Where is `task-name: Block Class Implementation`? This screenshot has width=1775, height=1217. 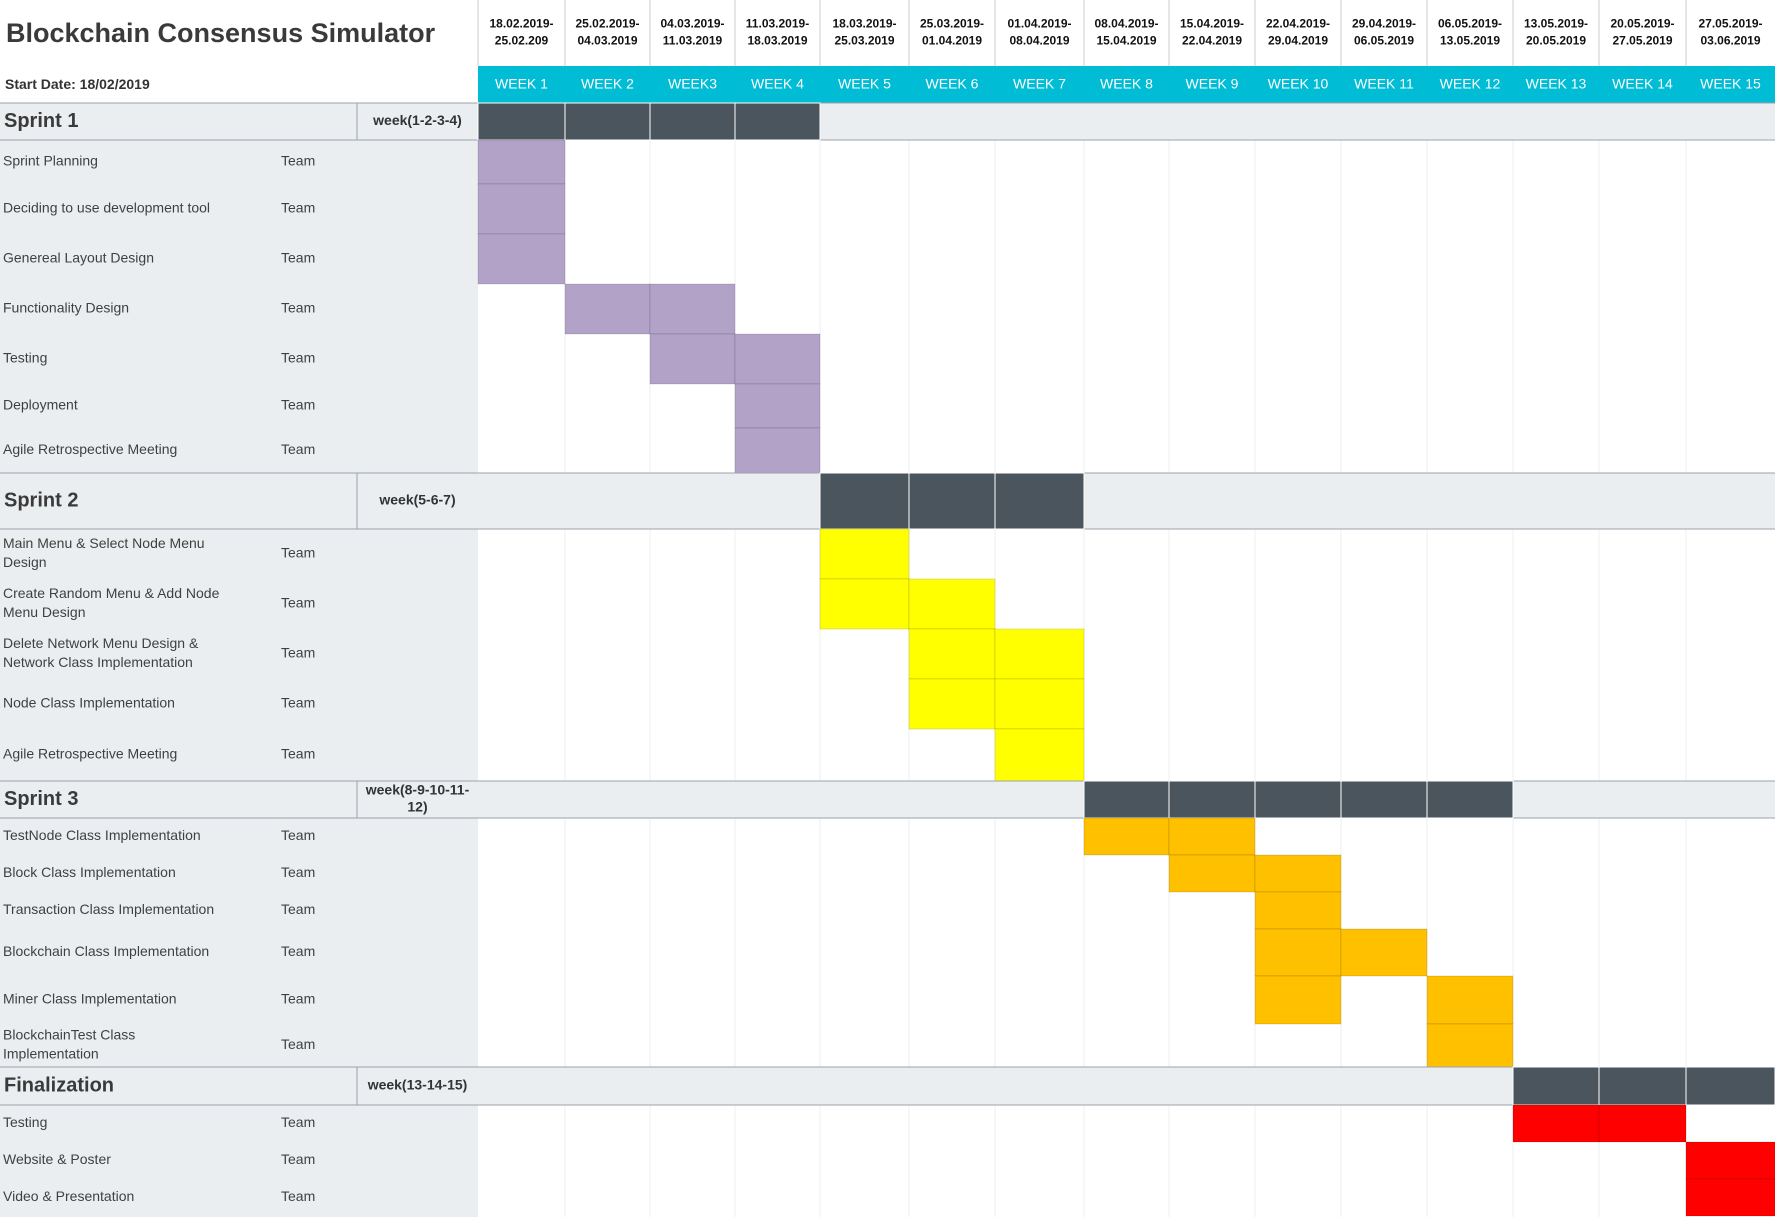
task-name: Block Class Implementation is located at coordinates (89, 872).